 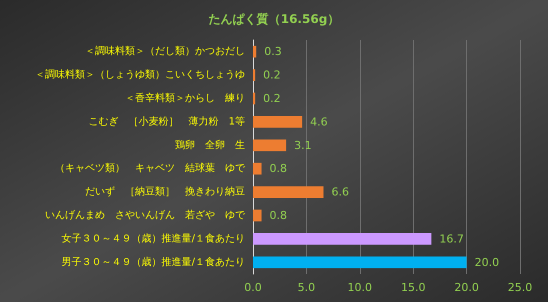 What do you see at coordinates (520, 287) in the screenshot?
I see `x-tick-label: 25.0` at bounding box center [520, 287].